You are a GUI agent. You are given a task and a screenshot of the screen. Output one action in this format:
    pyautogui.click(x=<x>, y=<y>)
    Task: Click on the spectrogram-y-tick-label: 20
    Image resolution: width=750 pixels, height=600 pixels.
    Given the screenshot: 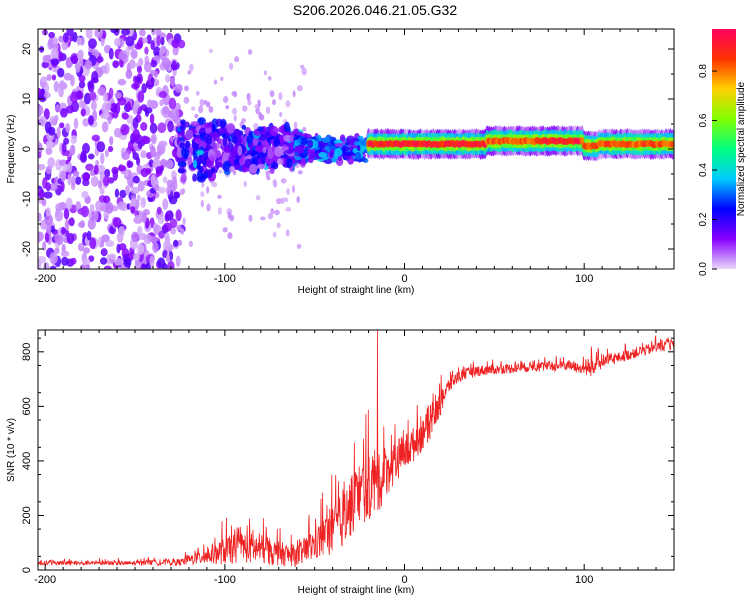 What is the action you would take?
    pyautogui.click(x=27, y=49)
    